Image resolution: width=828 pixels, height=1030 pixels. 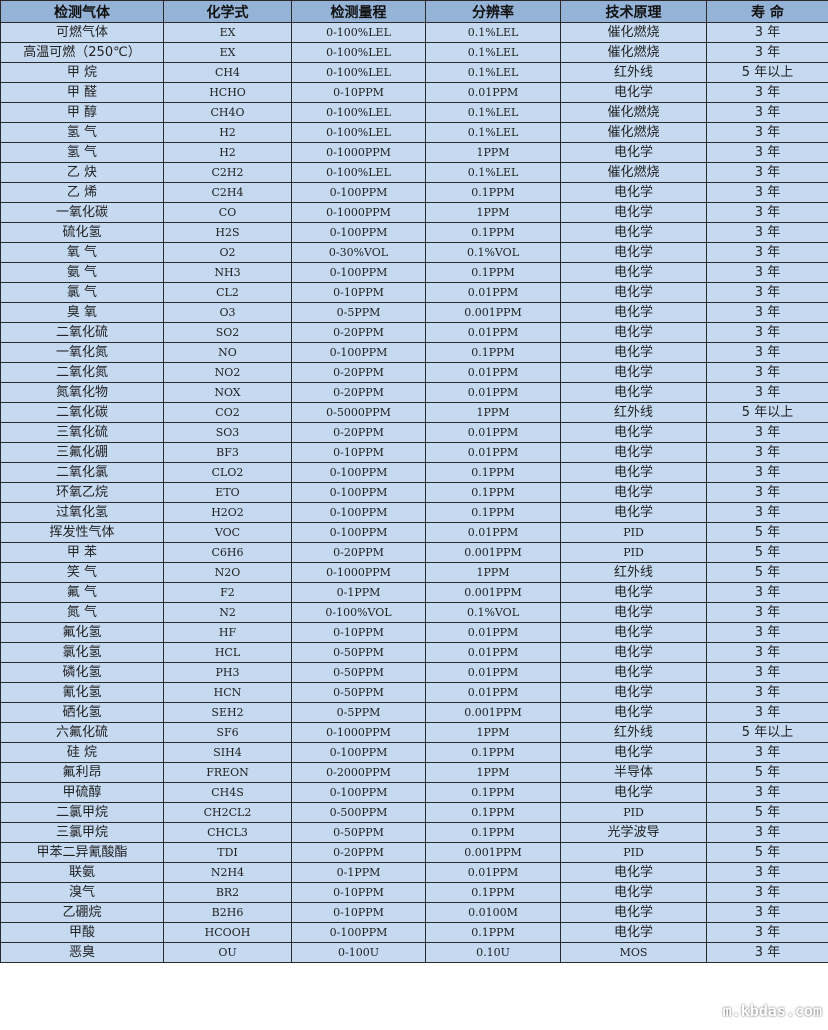 I want to click on column-formula-cell: SO2, so click(x=227, y=332).